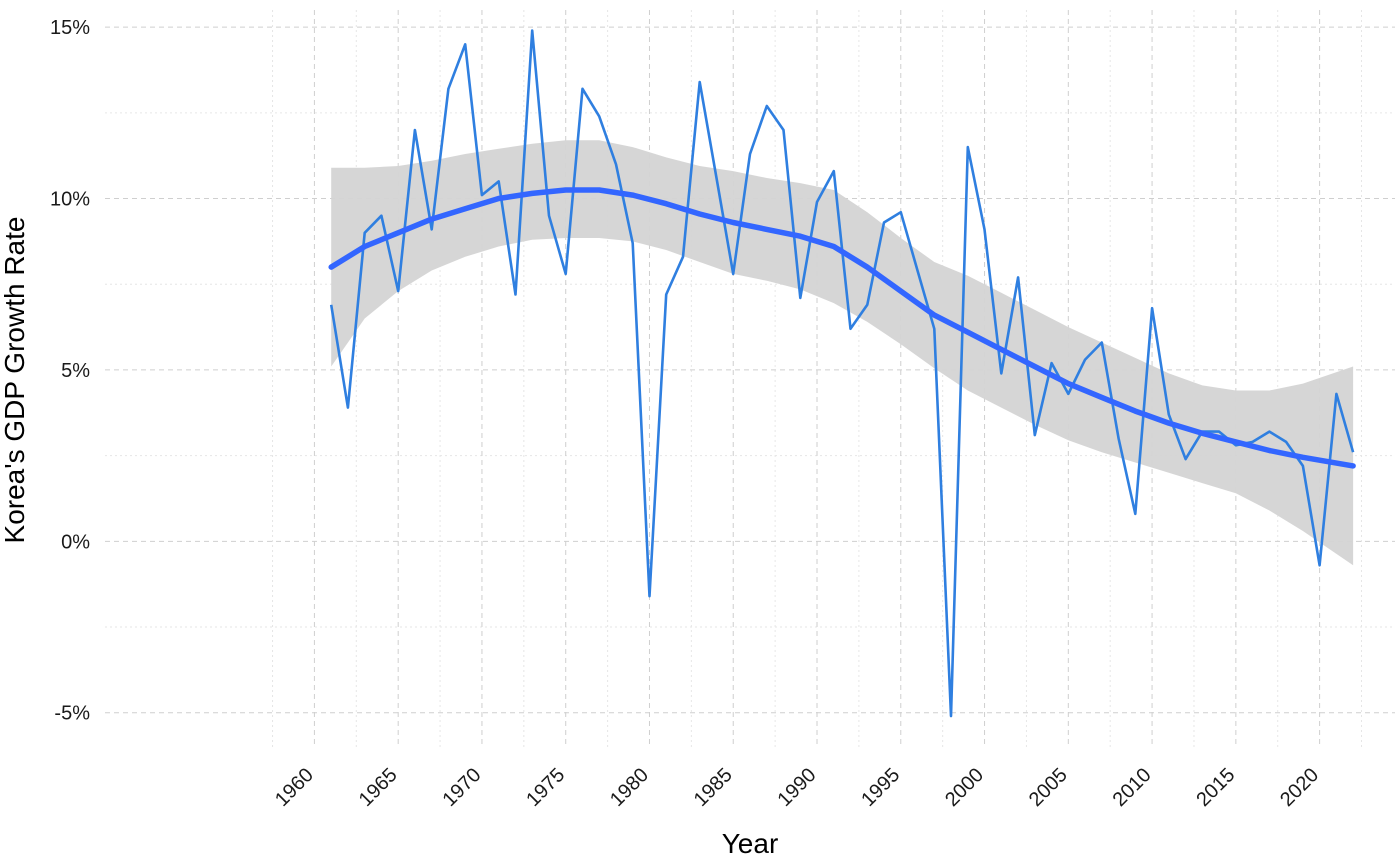 Image resolution: width=1400 pixels, height=865 pixels. What do you see at coordinates (964, 787) in the screenshot?
I see `x-tick-label: 2000` at bounding box center [964, 787].